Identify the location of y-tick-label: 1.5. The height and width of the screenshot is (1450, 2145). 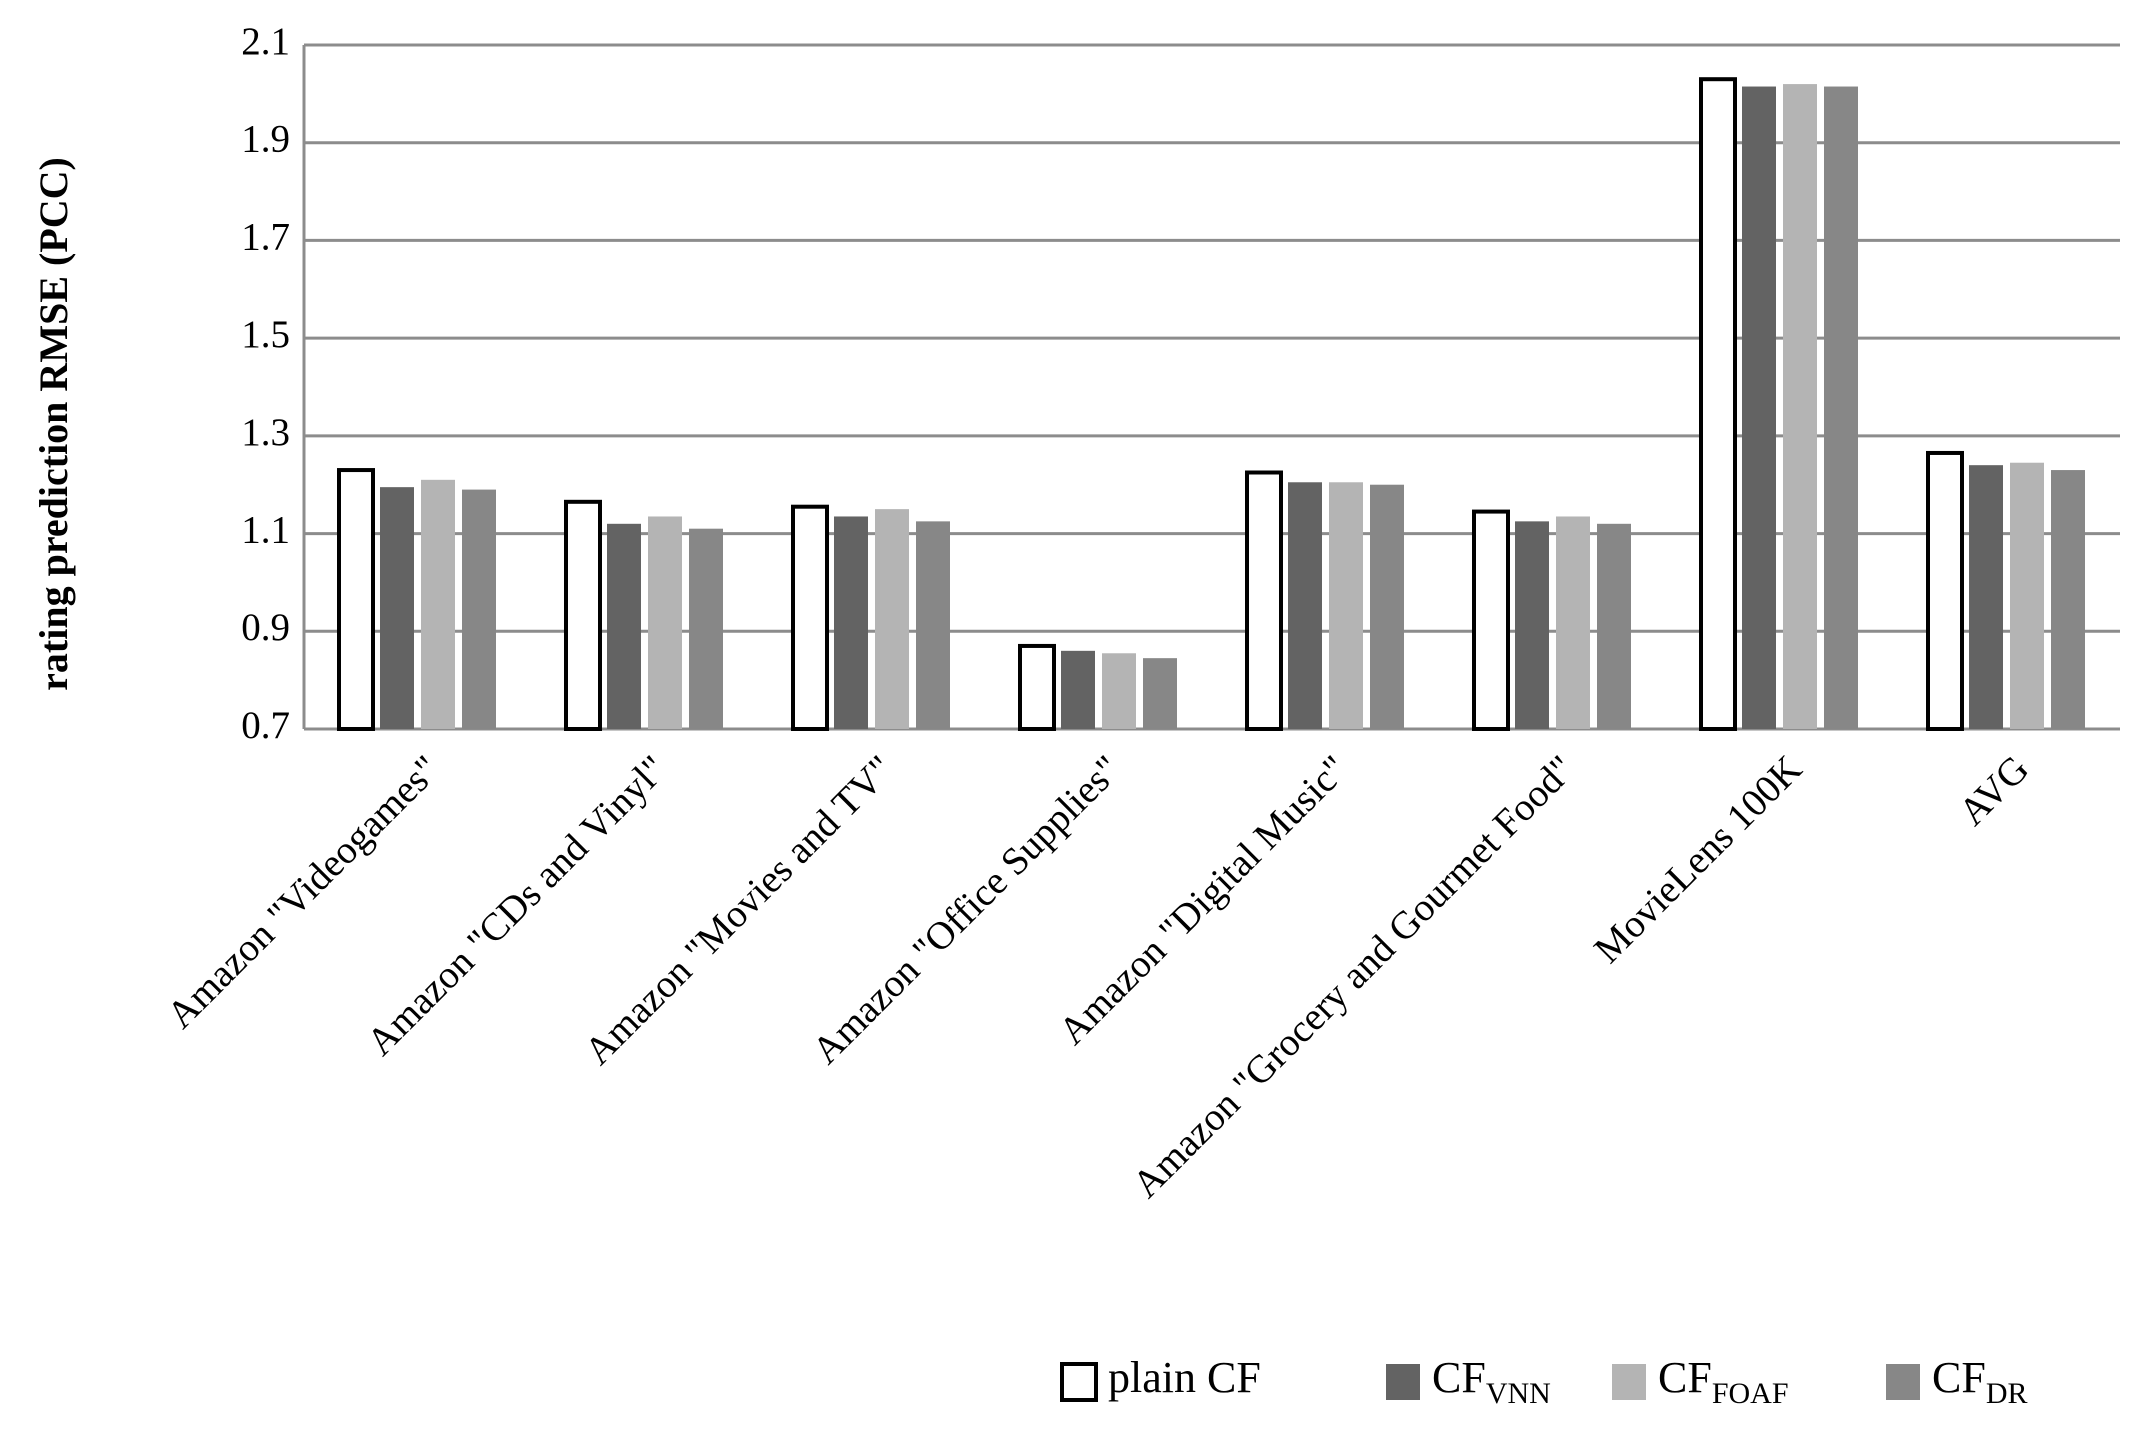
(265, 334).